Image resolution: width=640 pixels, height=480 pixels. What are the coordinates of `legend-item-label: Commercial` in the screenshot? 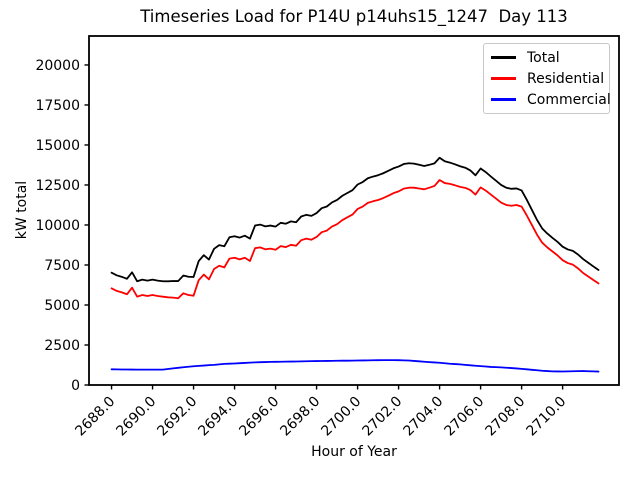 It's located at (569, 99).